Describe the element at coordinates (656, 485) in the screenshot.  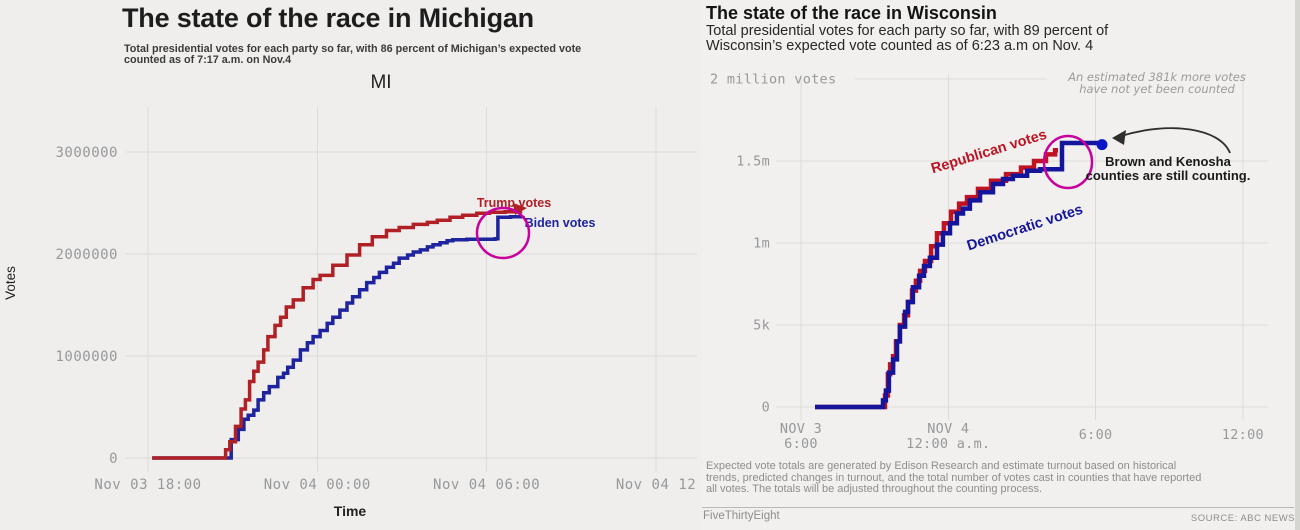
I see `x-tick-label: Nov 04 12` at that location.